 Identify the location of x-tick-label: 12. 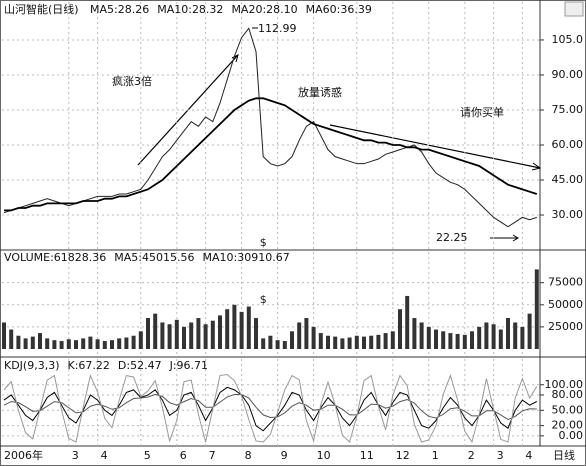
(403, 455).